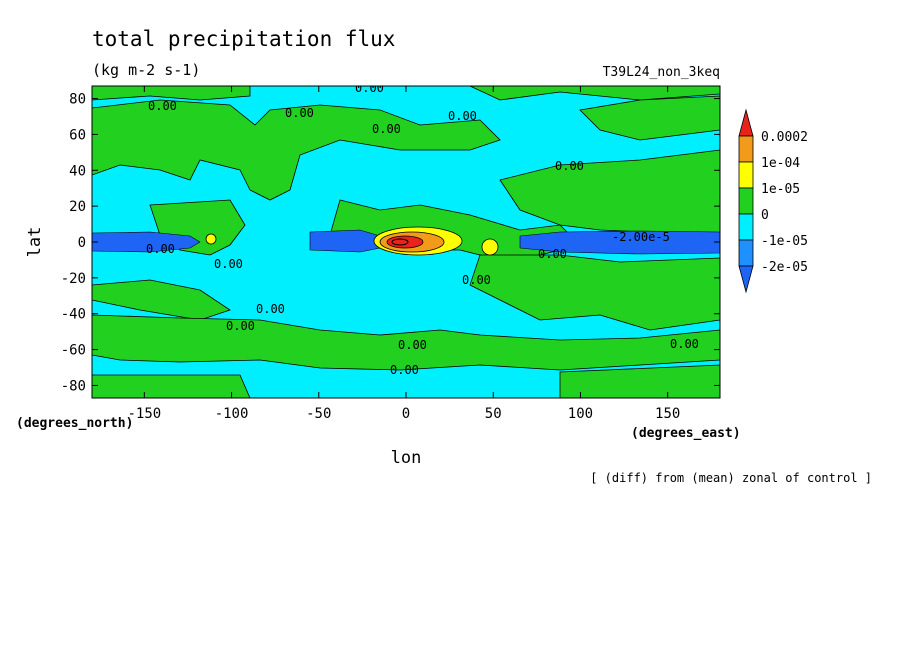 The width and height of the screenshot is (904, 654). What do you see at coordinates (493, 414) in the screenshot?
I see `x-tick-label: 50` at bounding box center [493, 414].